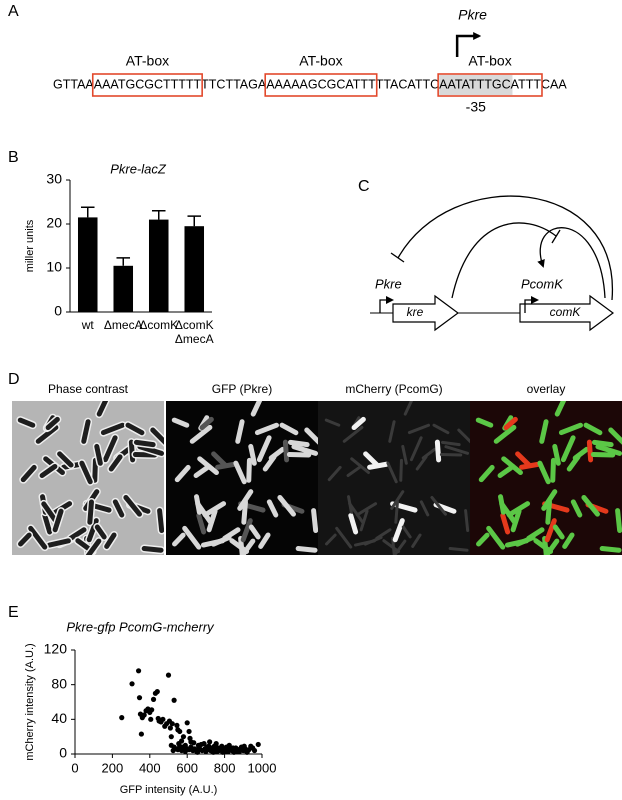  What do you see at coordinates (30, 701) in the screenshot?
I see `y-axis-label: mCherry intensity (A.U.)` at bounding box center [30, 701].